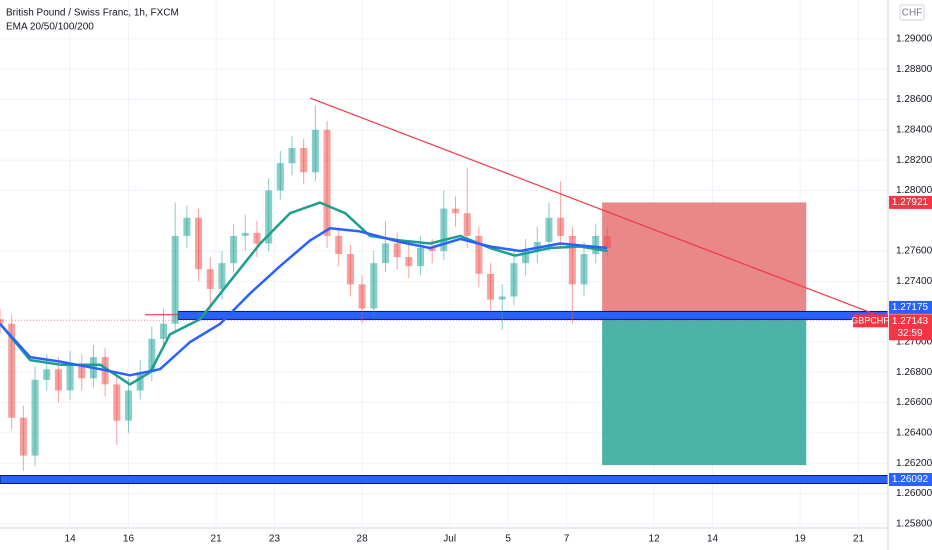 Image resolution: width=932 pixels, height=550 pixels. I want to click on symbol-tag: GBPCHF, so click(870, 321).